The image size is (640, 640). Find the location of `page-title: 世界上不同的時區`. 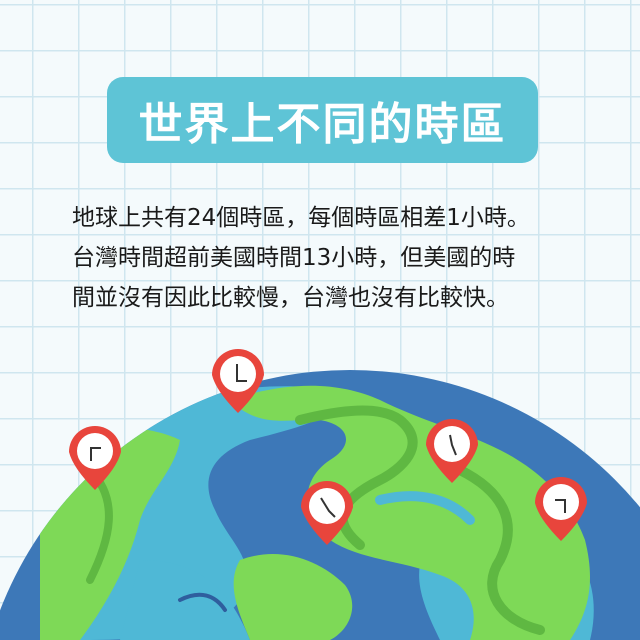

page-title: 世界上不同的時區 is located at coordinates (322, 124).